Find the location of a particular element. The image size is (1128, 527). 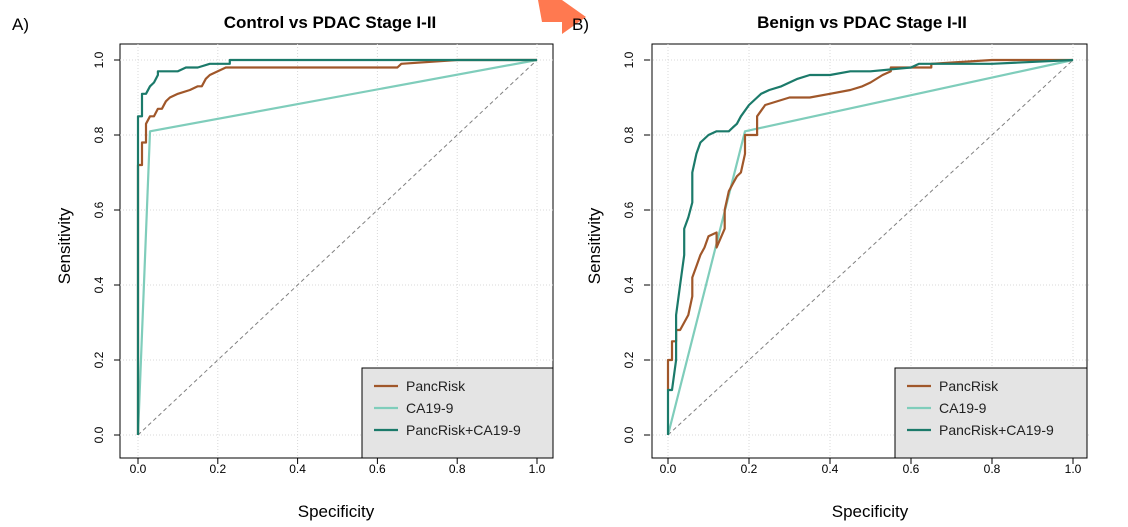

panel-label-a: A) is located at coordinates (20, 24).